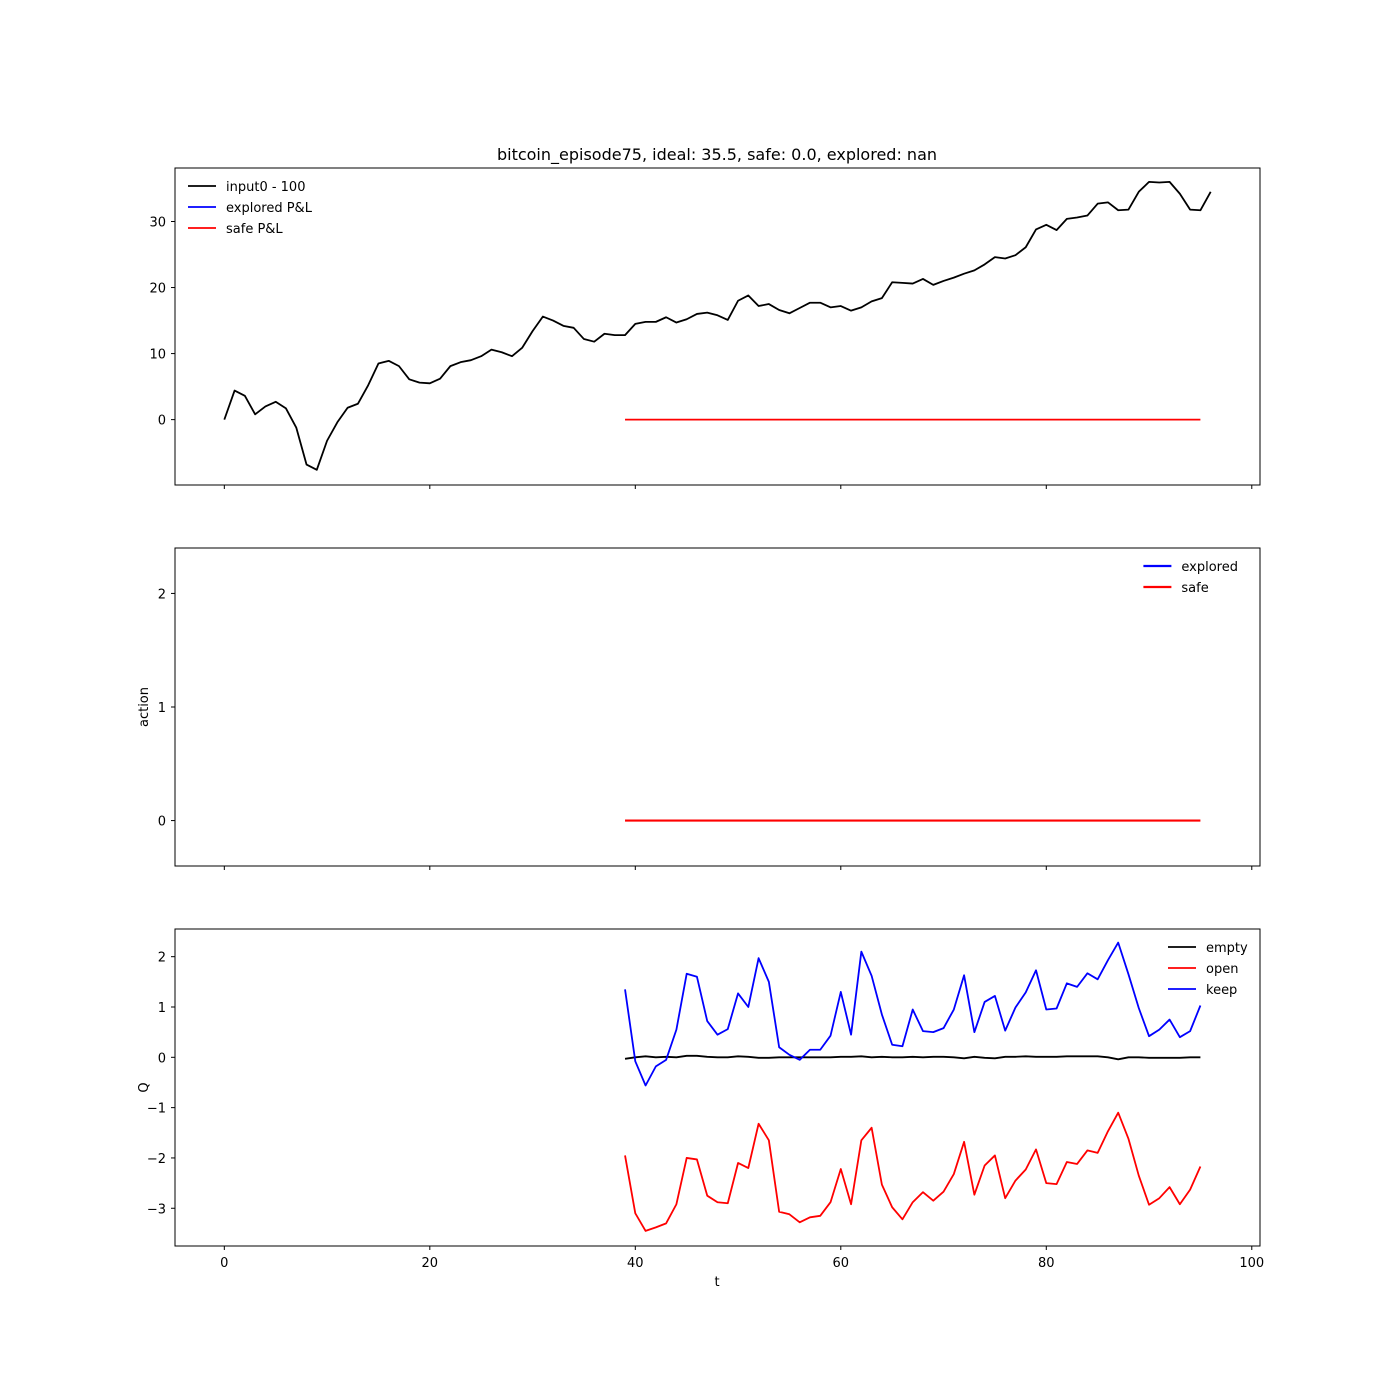  What do you see at coordinates (912, 1057) in the screenshot?
I see `series-line-empty` at bounding box center [912, 1057].